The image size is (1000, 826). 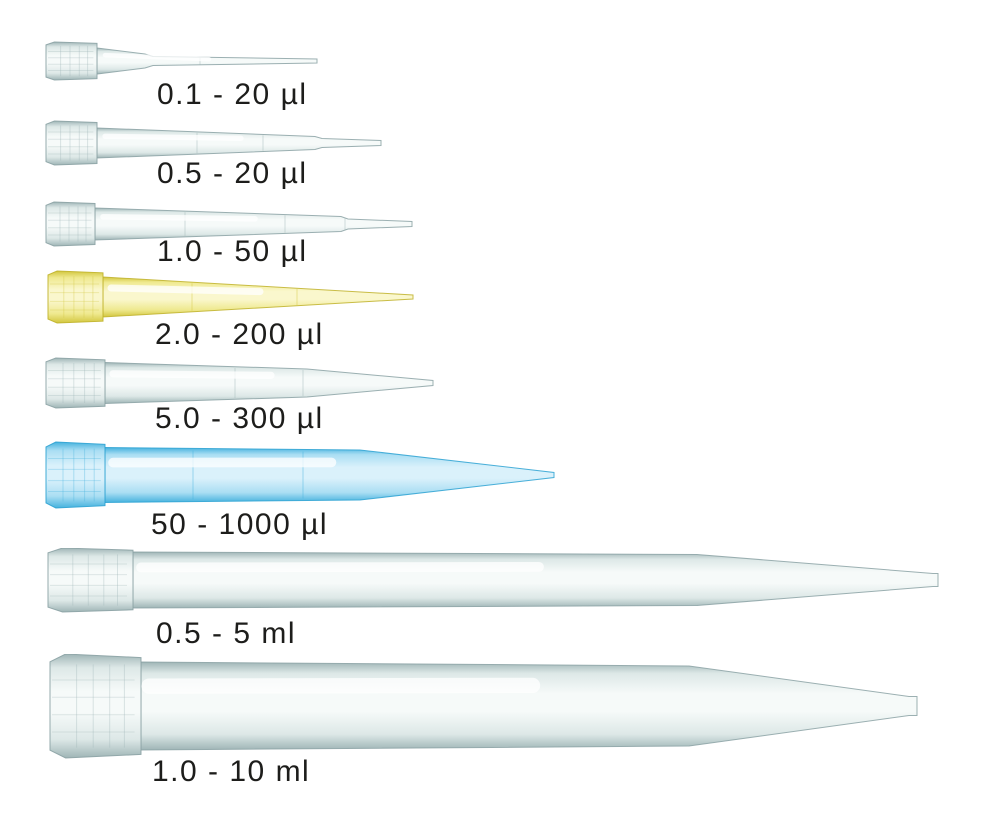 What do you see at coordinates (226, 633) in the screenshot?
I see `tip-size-label: 0.5 - 5 ml` at bounding box center [226, 633].